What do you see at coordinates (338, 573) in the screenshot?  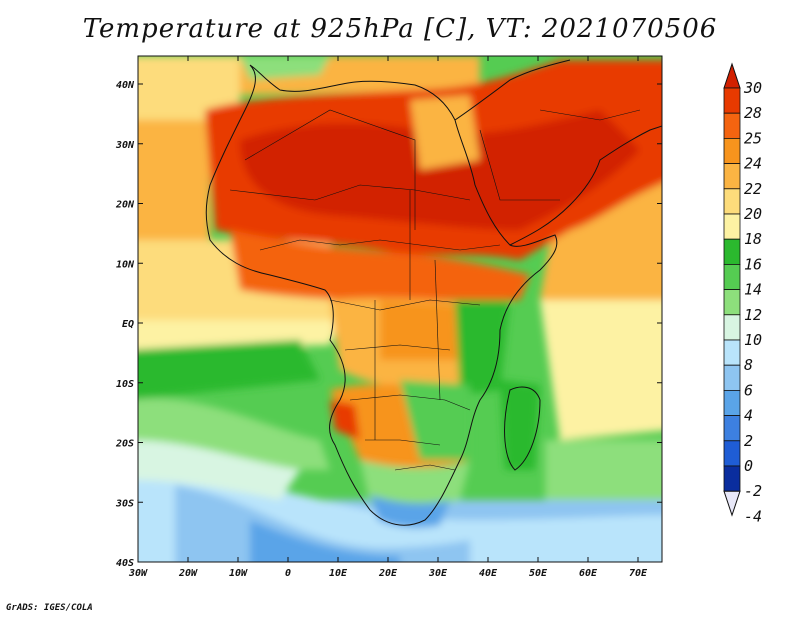 I see `lon-tick-label: 10E` at bounding box center [338, 573].